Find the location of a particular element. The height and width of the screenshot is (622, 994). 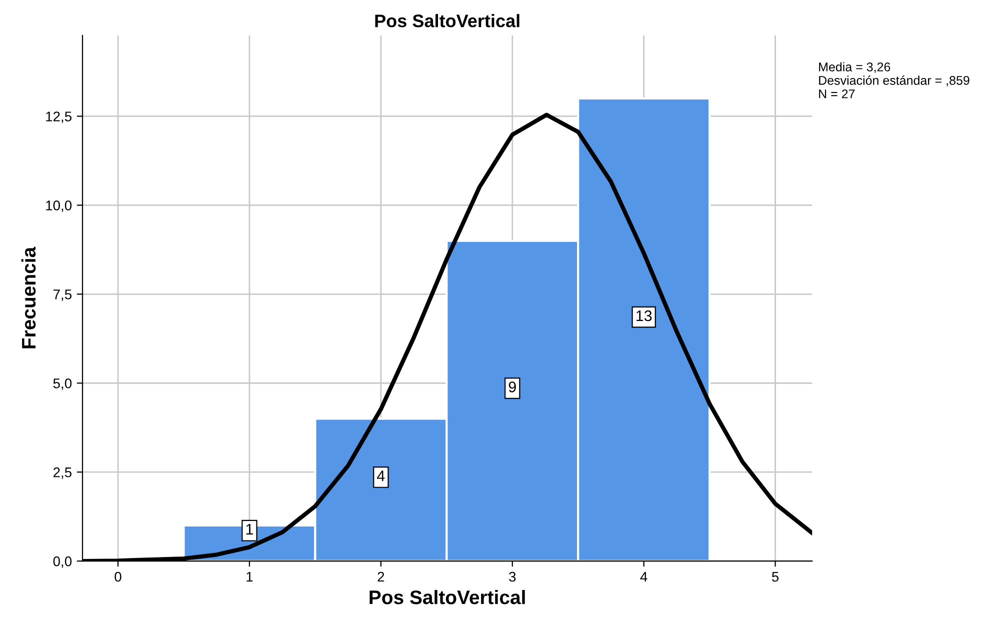

y-axis-title: Frecuencia is located at coordinates (28, 297).